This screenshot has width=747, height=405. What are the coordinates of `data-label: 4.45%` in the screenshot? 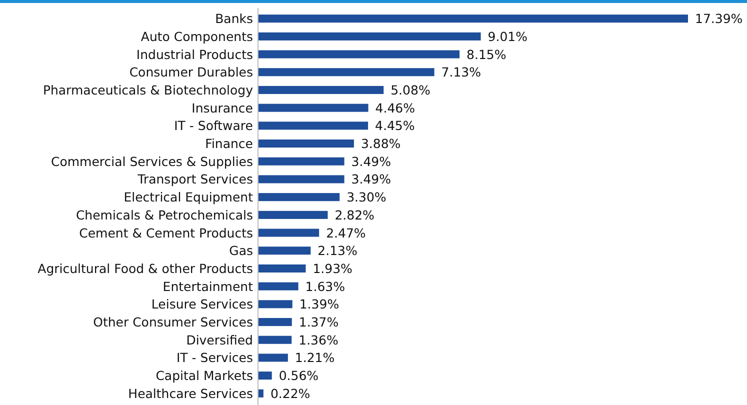 It's located at (395, 126).